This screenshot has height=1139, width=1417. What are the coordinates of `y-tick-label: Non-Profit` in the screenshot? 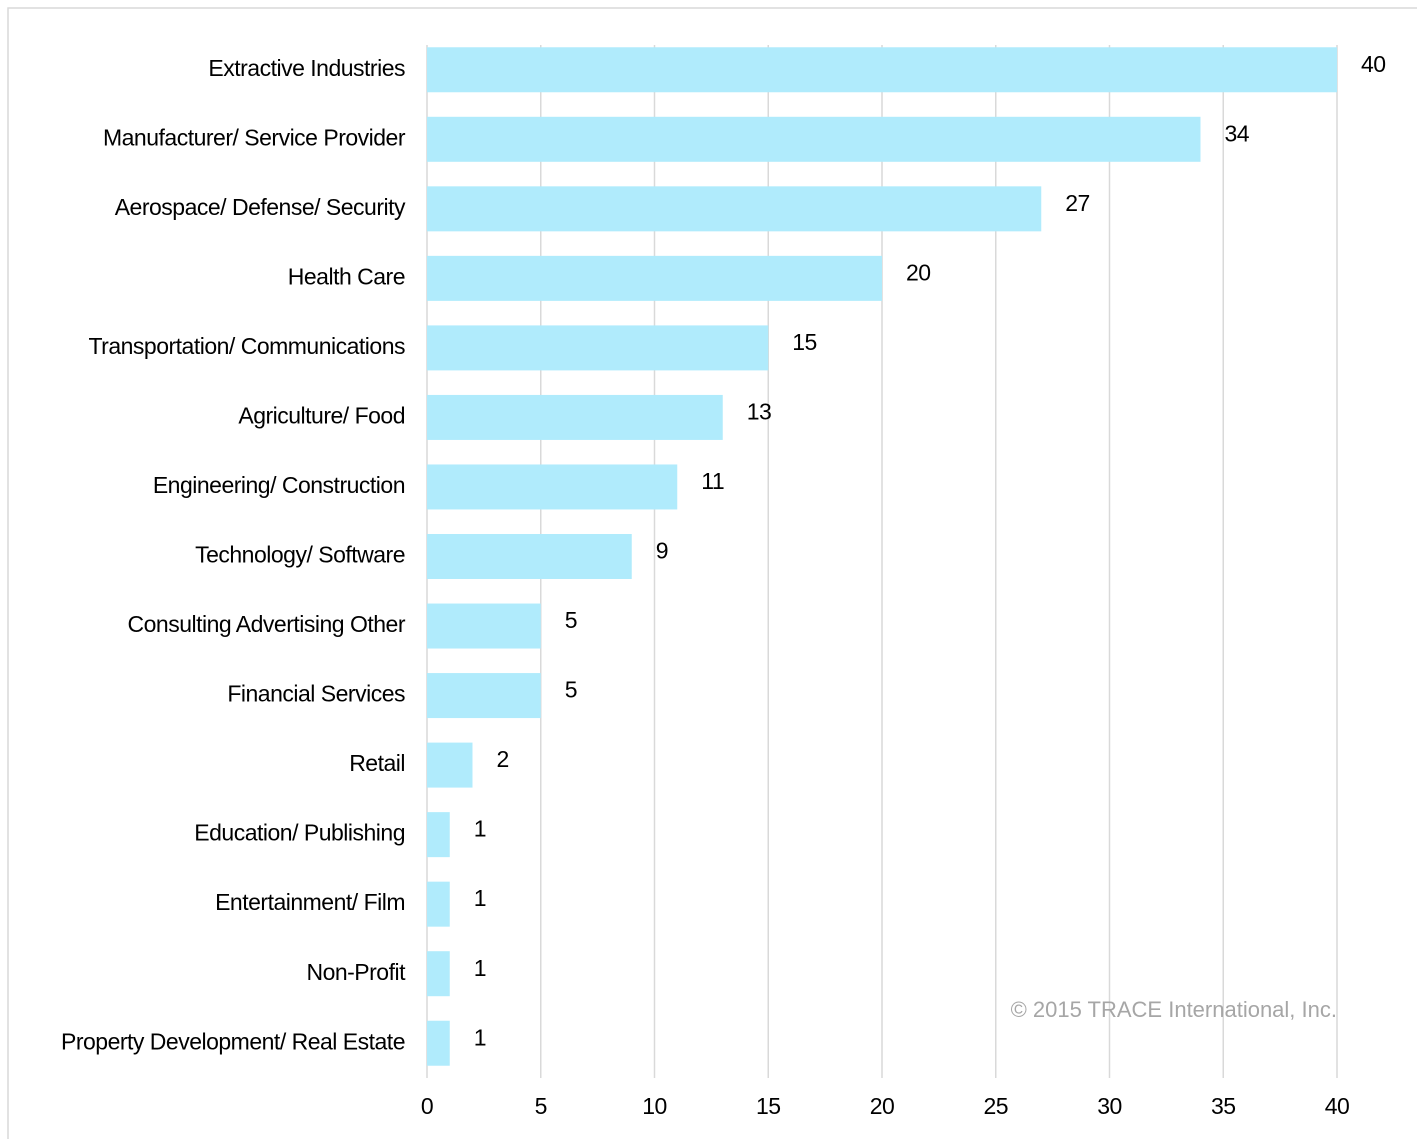 It's located at (356, 972).